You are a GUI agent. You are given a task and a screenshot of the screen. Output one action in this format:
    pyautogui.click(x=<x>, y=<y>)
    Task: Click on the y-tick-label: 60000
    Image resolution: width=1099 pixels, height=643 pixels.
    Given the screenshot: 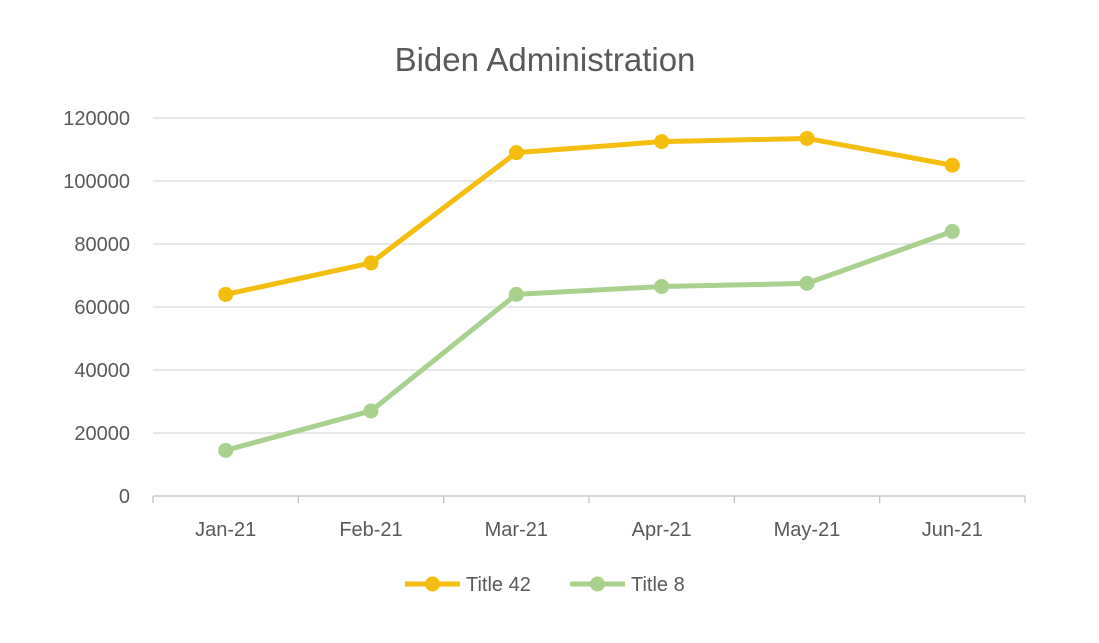 What is the action you would take?
    pyautogui.click(x=102, y=308)
    